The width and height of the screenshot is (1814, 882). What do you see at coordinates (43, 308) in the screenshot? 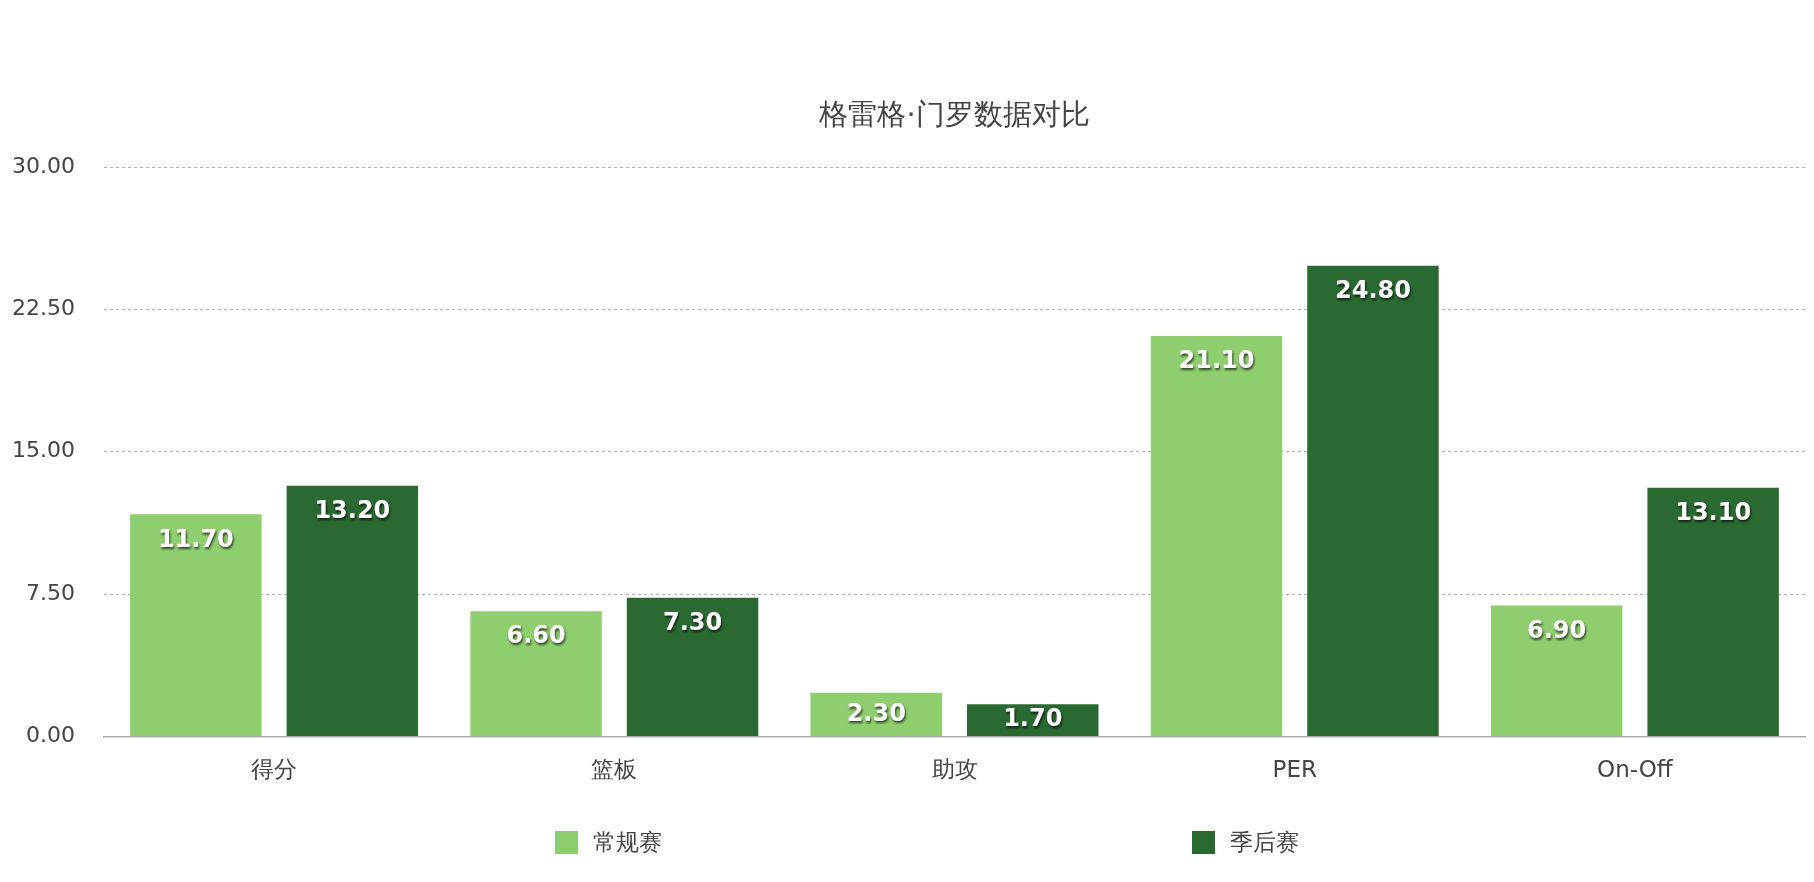
I see `y-tick-label: 22.50` at bounding box center [43, 308].